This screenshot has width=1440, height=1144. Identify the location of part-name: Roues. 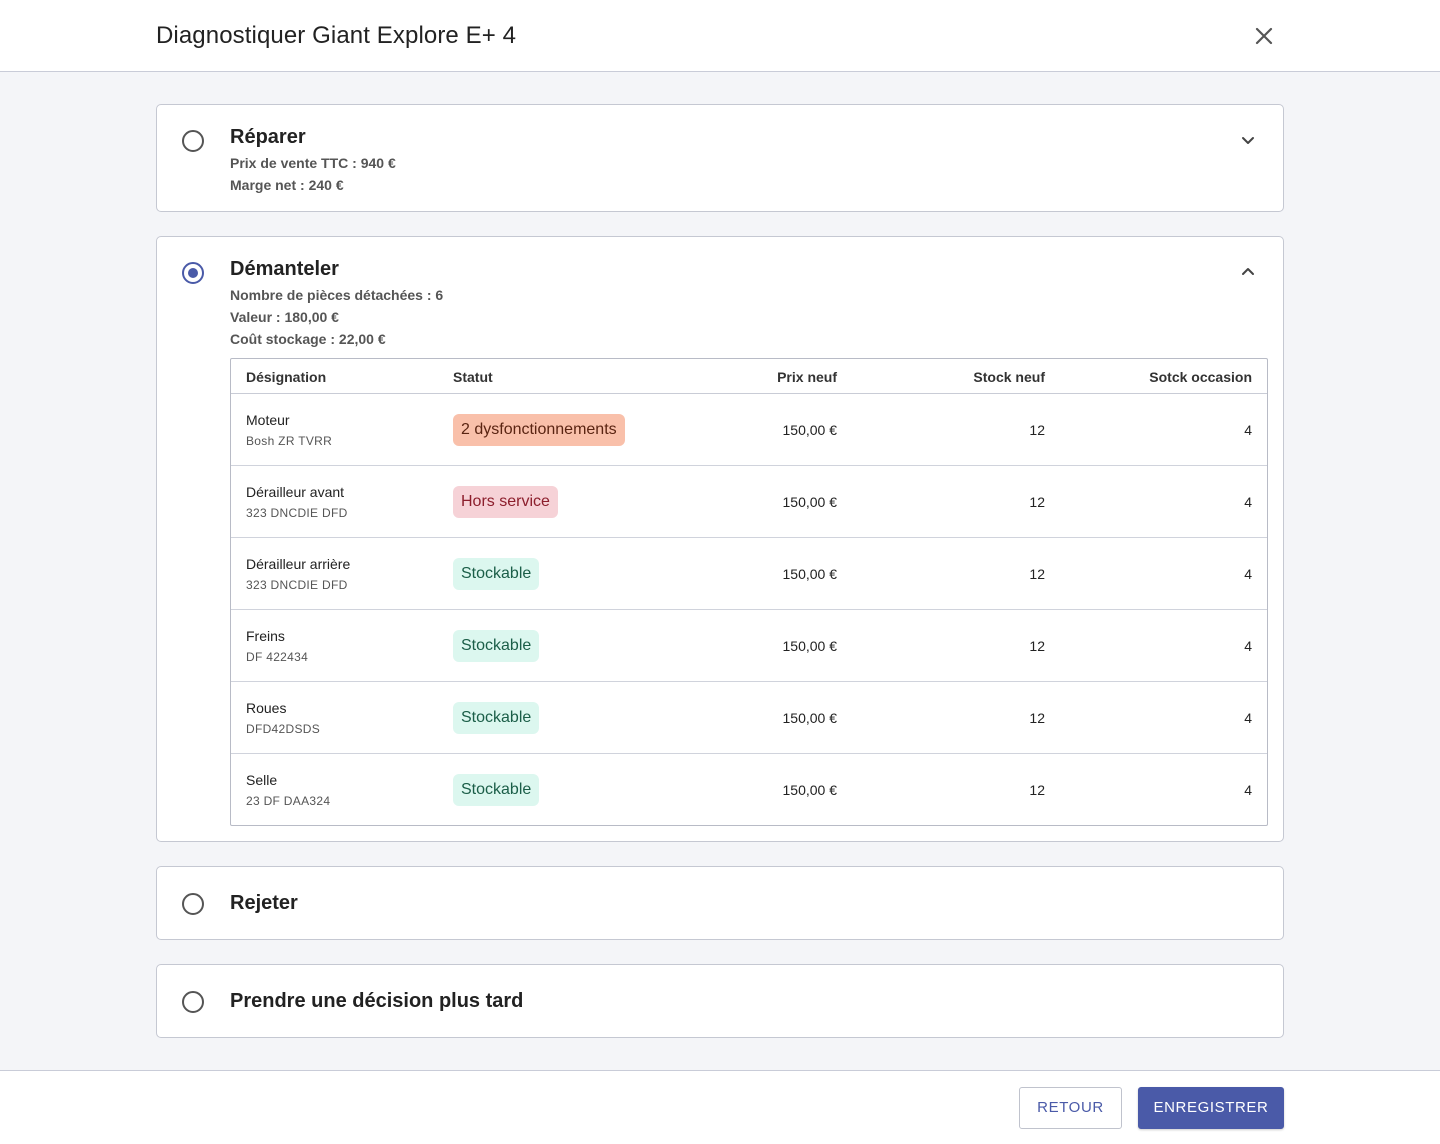
(266, 708).